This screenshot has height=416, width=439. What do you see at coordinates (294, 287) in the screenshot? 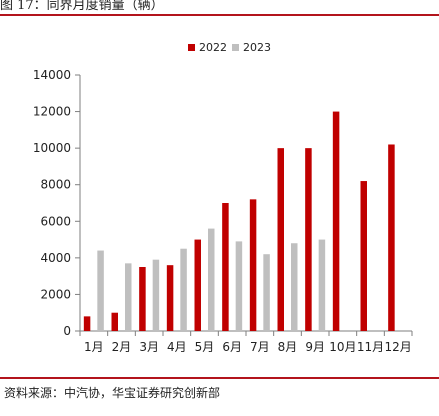
I see `bar-2023-8月` at bounding box center [294, 287].